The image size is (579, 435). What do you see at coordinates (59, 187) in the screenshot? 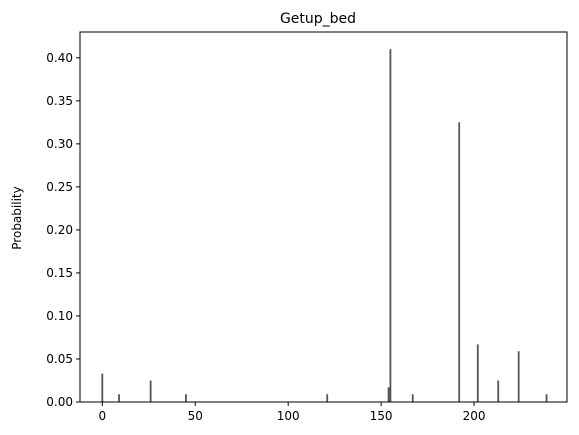
I see `y-tick-label-5: 0.25` at bounding box center [59, 187].